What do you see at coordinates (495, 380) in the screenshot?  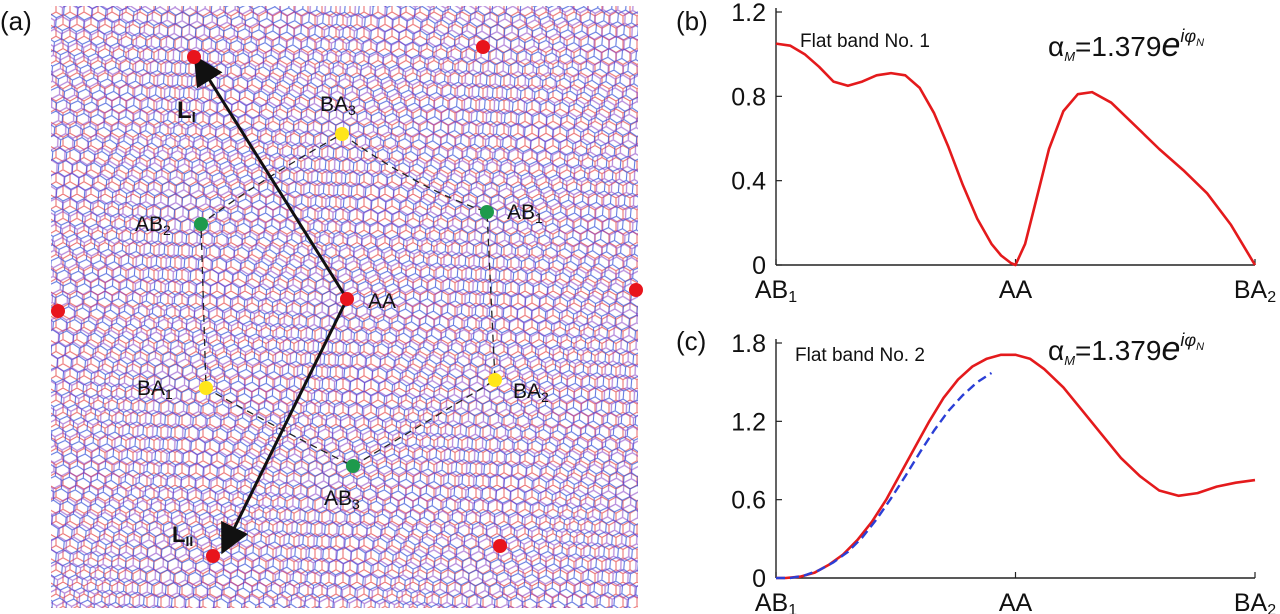 I see `ba2-site` at bounding box center [495, 380].